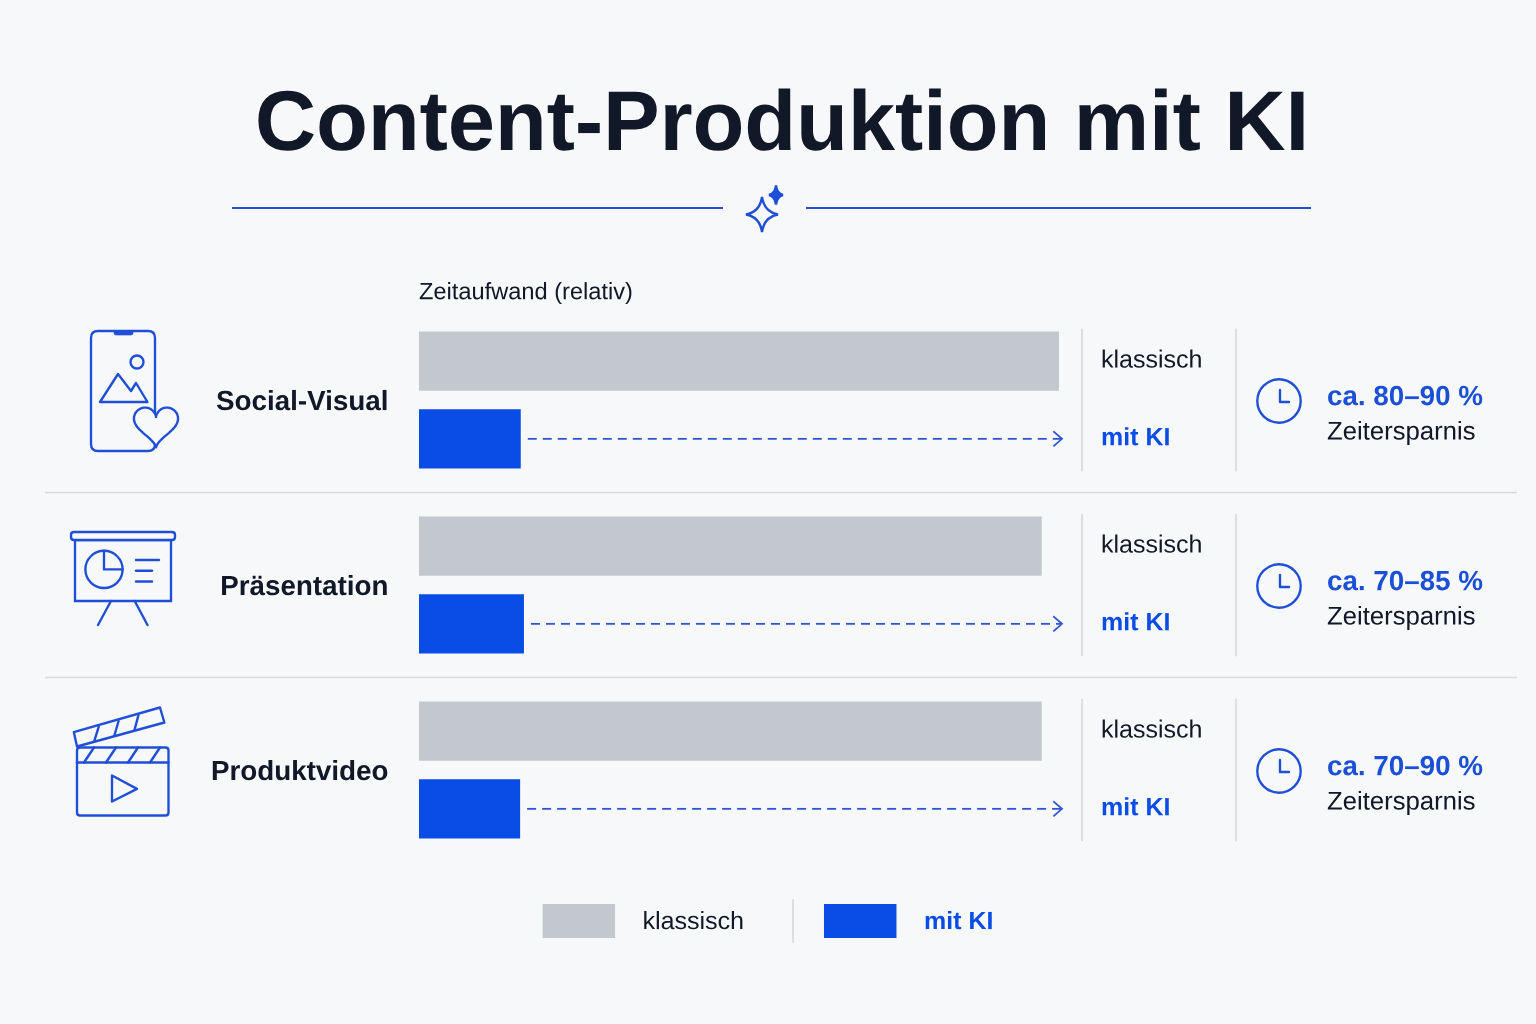 Image resolution: width=1536 pixels, height=1024 pixels. Describe the element at coordinates (693, 920) in the screenshot. I see `legend-label: klassisch` at that location.